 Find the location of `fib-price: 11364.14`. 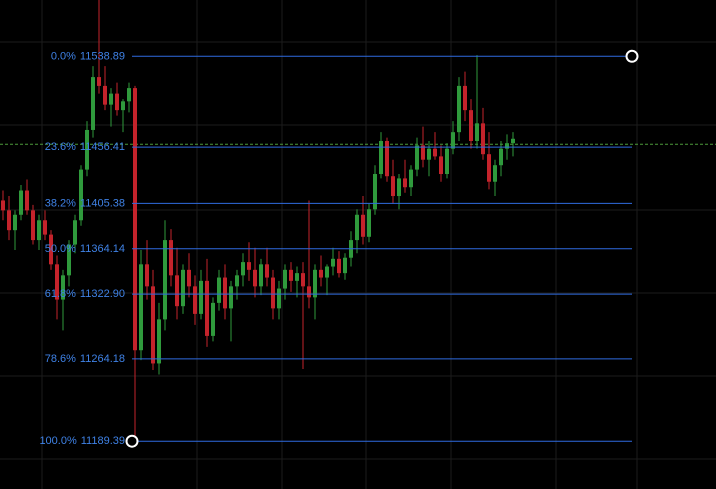

fib-price: 11364.14 is located at coordinates (102, 249).